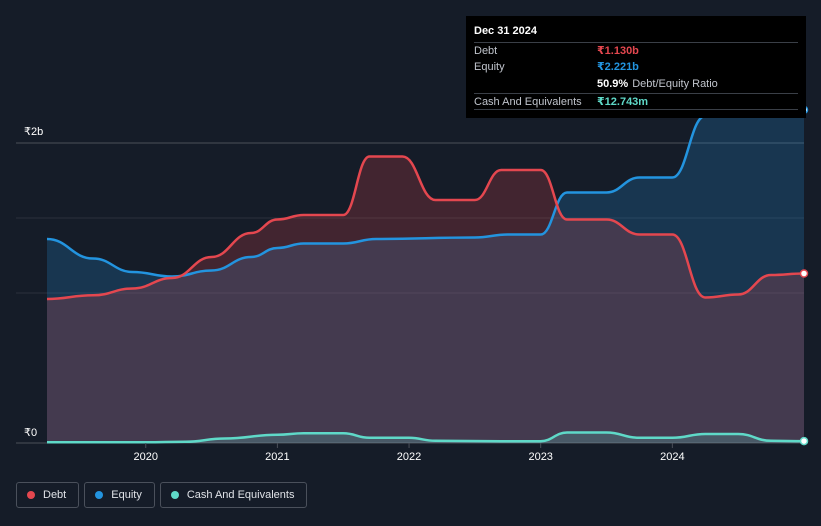  What do you see at coordinates (623, 102) in the screenshot?
I see `tooltip-cash-value: ₹12.743m` at bounding box center [623, 102].